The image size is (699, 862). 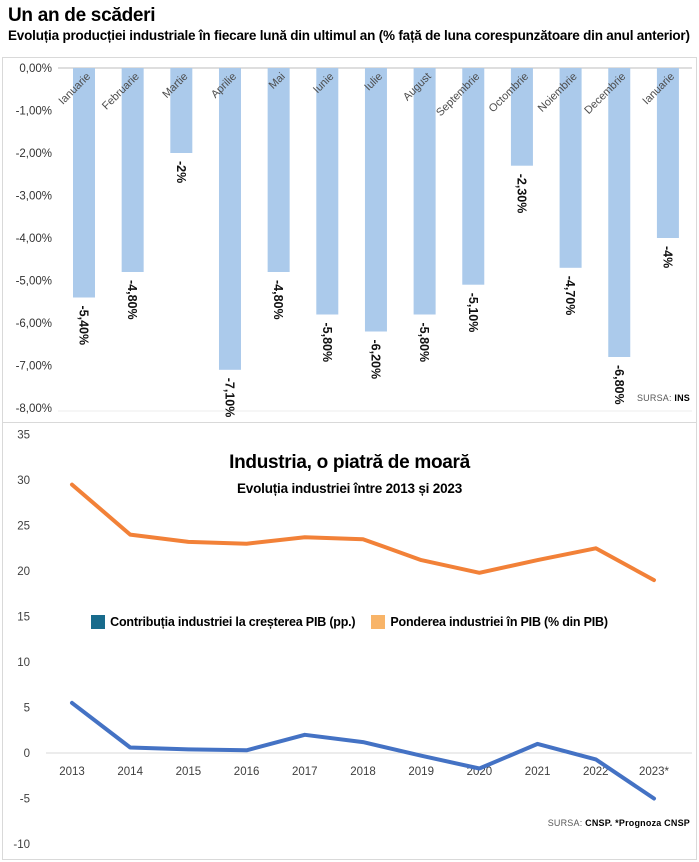 What do you see at coordinates (247, 772) in the screenshot?
I see `x-tick-label: 2016` at bounding box center [247, 772].